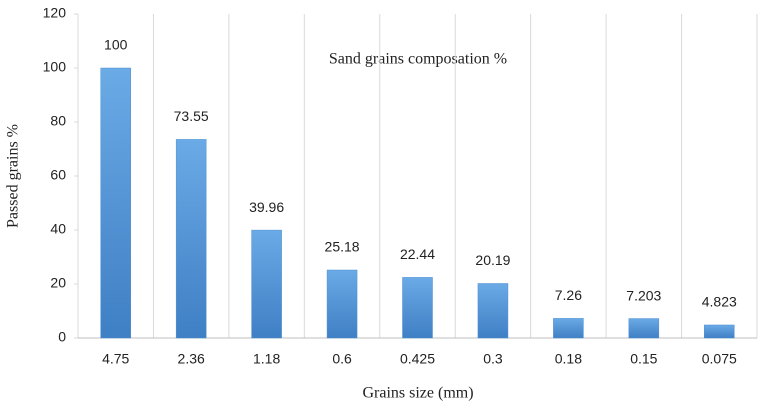 The width and height of the screenshot is (766, 410). What do you see at coordinates (191, 359) in the screenshot?
I see `x-tick-label: 2.36` at bounding box center [191, 359].